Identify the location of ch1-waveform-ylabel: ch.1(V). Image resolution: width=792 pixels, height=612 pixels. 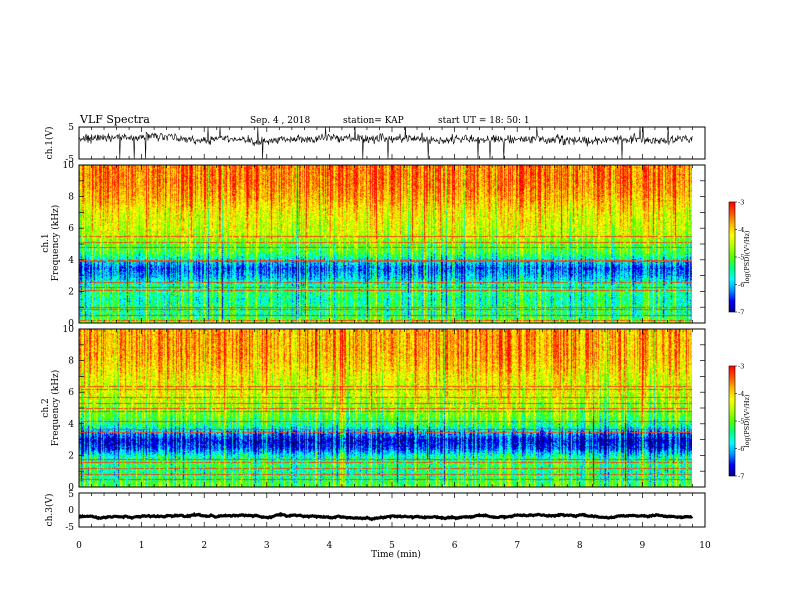
(49, 143).